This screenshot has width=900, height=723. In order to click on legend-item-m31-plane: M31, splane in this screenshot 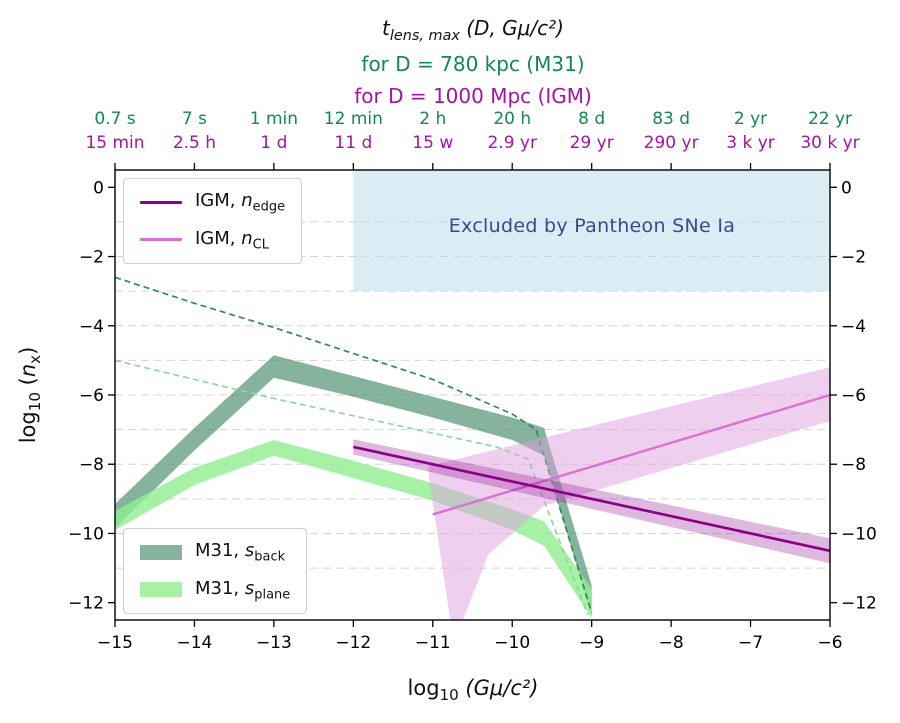, I will do `click(215, 590)`.